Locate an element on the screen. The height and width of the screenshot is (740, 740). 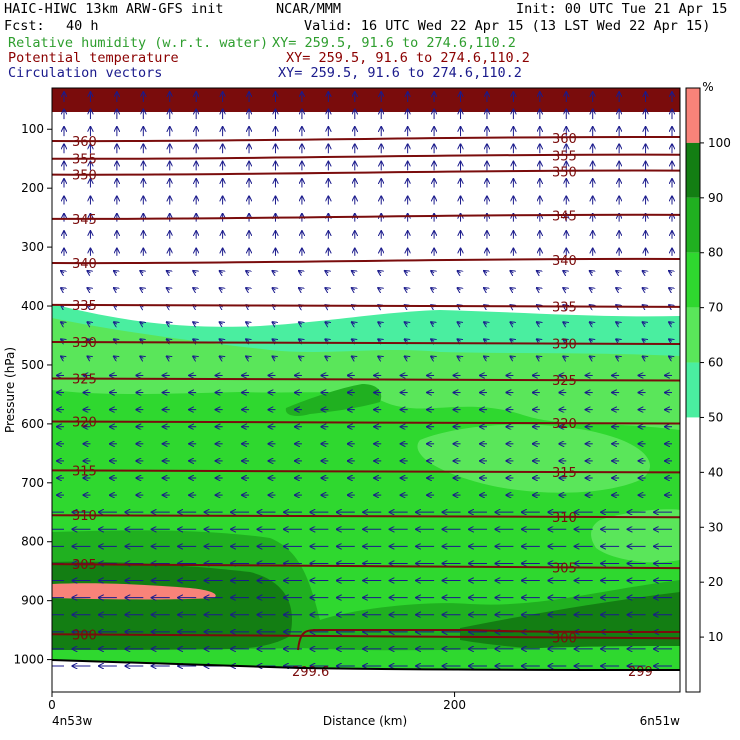
theta-contour-label: 310 is located at coordinates (84, 516).